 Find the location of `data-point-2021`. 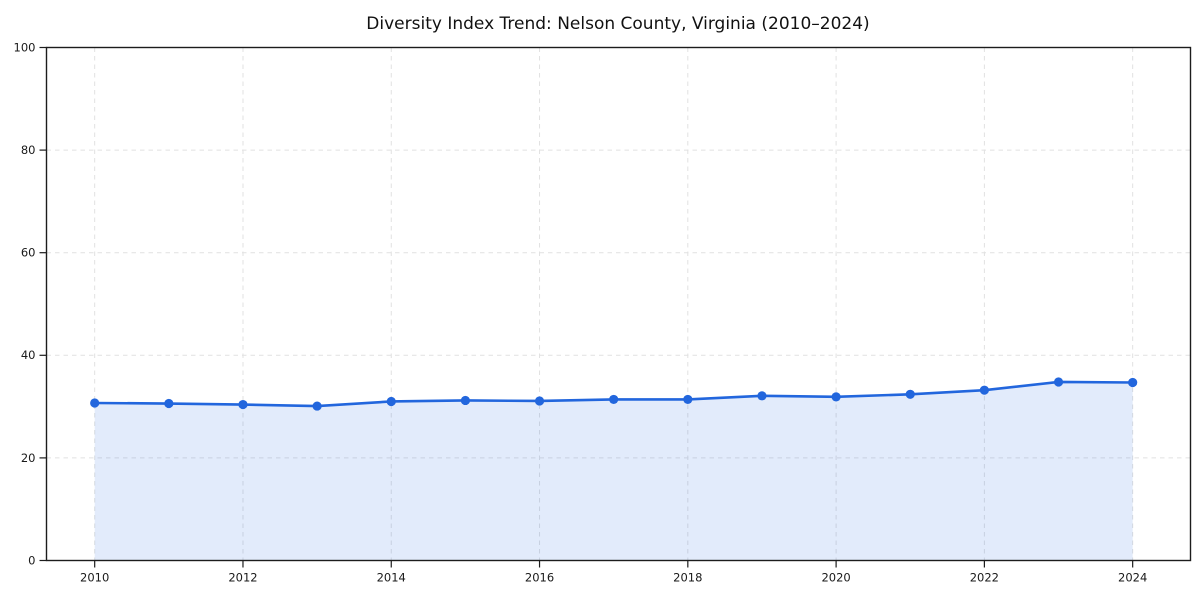

data-point-2021 is located at coordinates (910, 394).